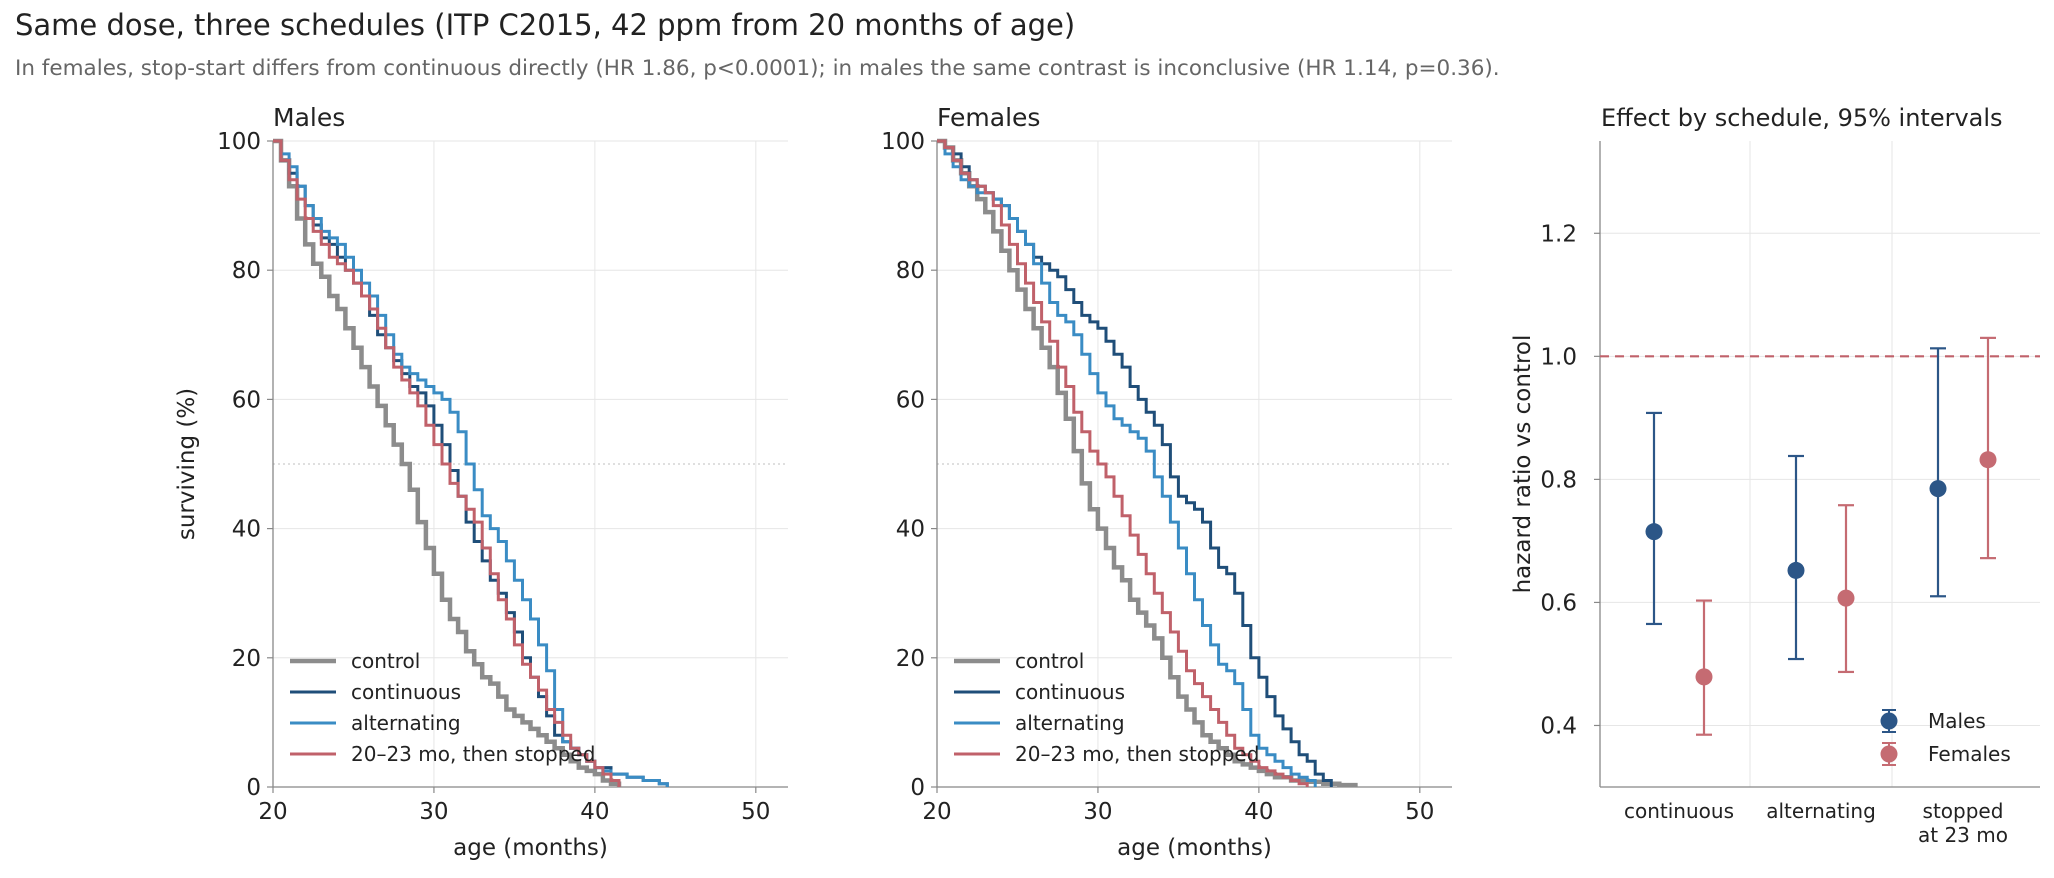  What do you see at coordinates (1558, 603) in the screenshot?
I see `hr-y-tick-label: 0.6` at bounding box center [1558, 603].